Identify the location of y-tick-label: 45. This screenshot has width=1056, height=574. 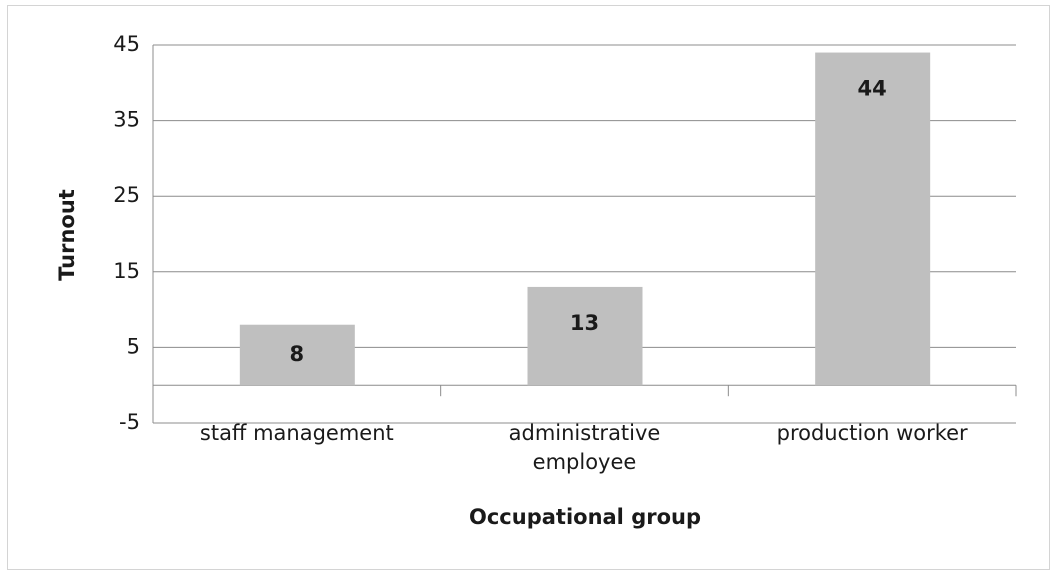
(126, 44).